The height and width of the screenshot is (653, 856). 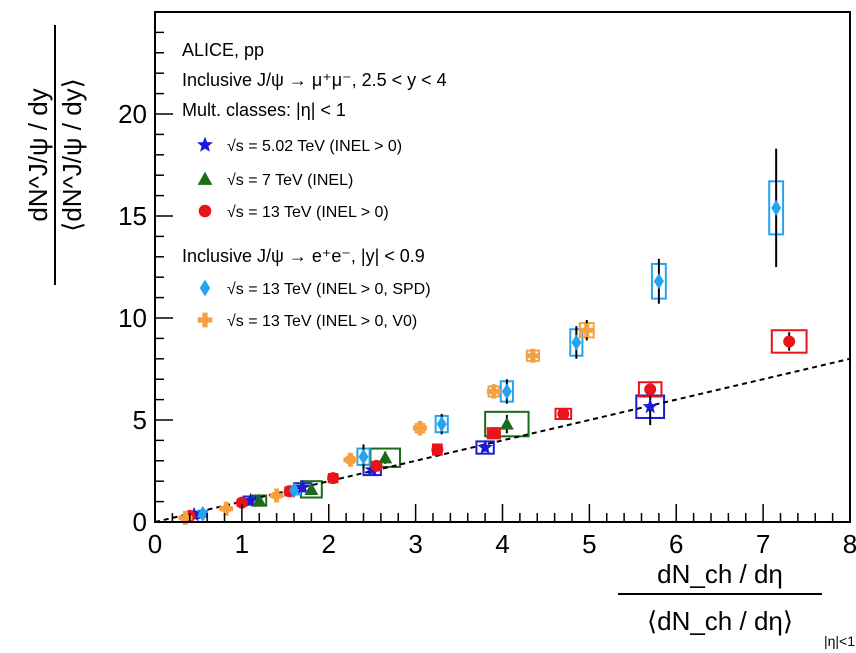 What do you see at coordinates (329, 544) in the screenshot?
I see `x-tick-label: 2` at bounding box center [329, 544].